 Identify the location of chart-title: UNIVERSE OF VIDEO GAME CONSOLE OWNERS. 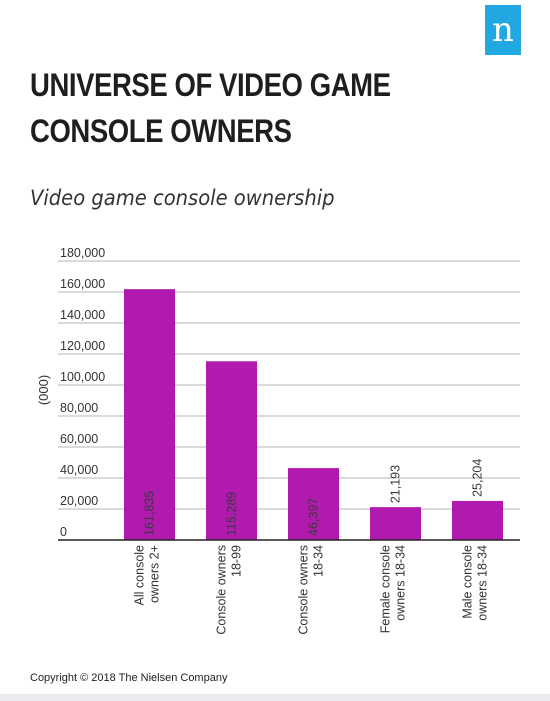
(210, 108).